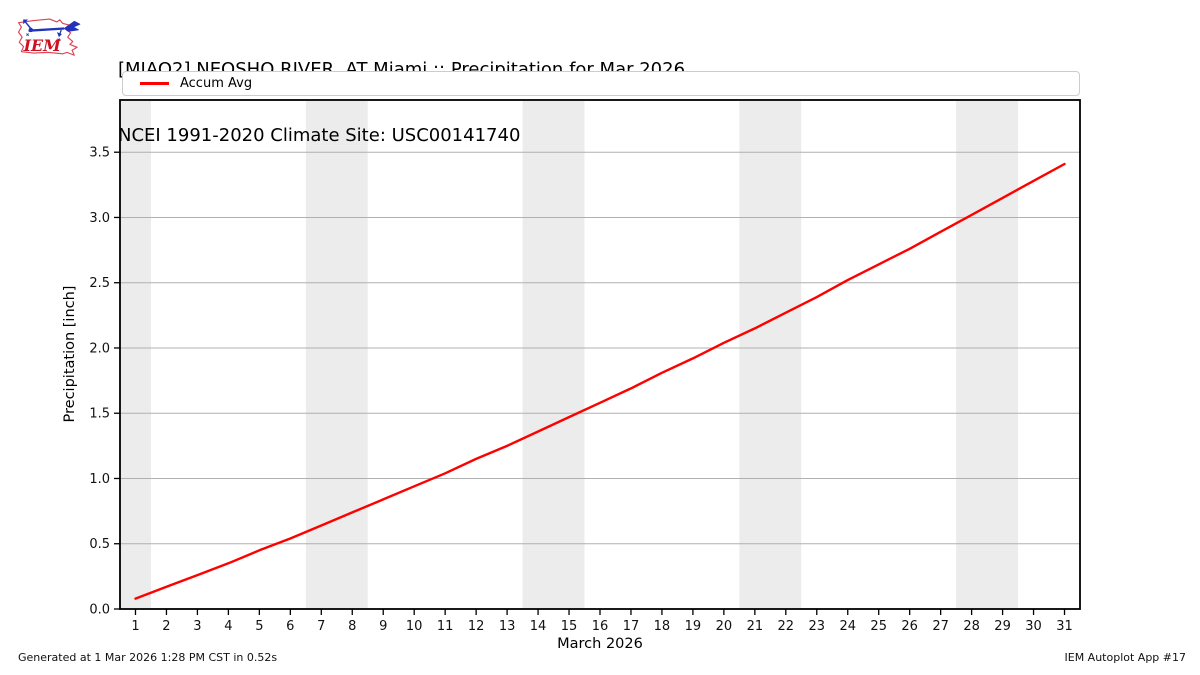 This screenshot has height=675, width=1200. What do you see at coordinates (70, 354) in the screenshot?
I see `y-axis-label: Precipitation [inch]` at bounding box center [70, 354].